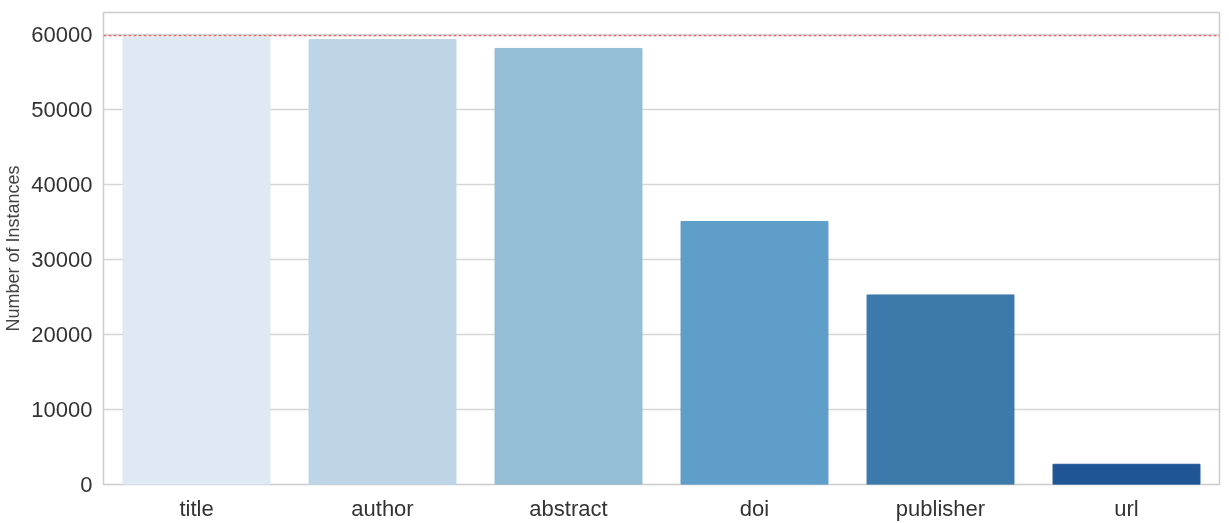 The height and width of the screenshot is (523, 1229). What do you see at coordinates (62, 335) in the screenshot?
I see `y-tick-label: 20000` at bounding box center [62, 335].